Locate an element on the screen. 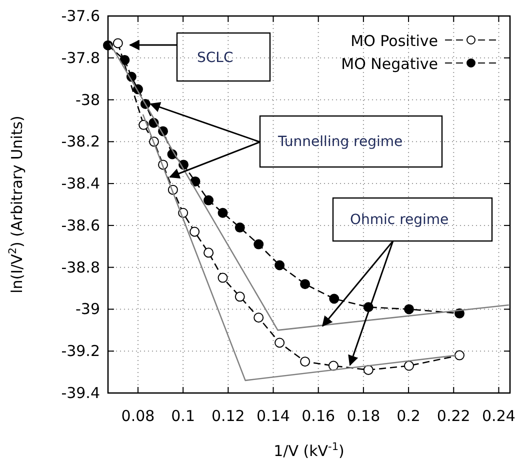  y-tick-label: -38.6 is located at coordinates (80, 225).